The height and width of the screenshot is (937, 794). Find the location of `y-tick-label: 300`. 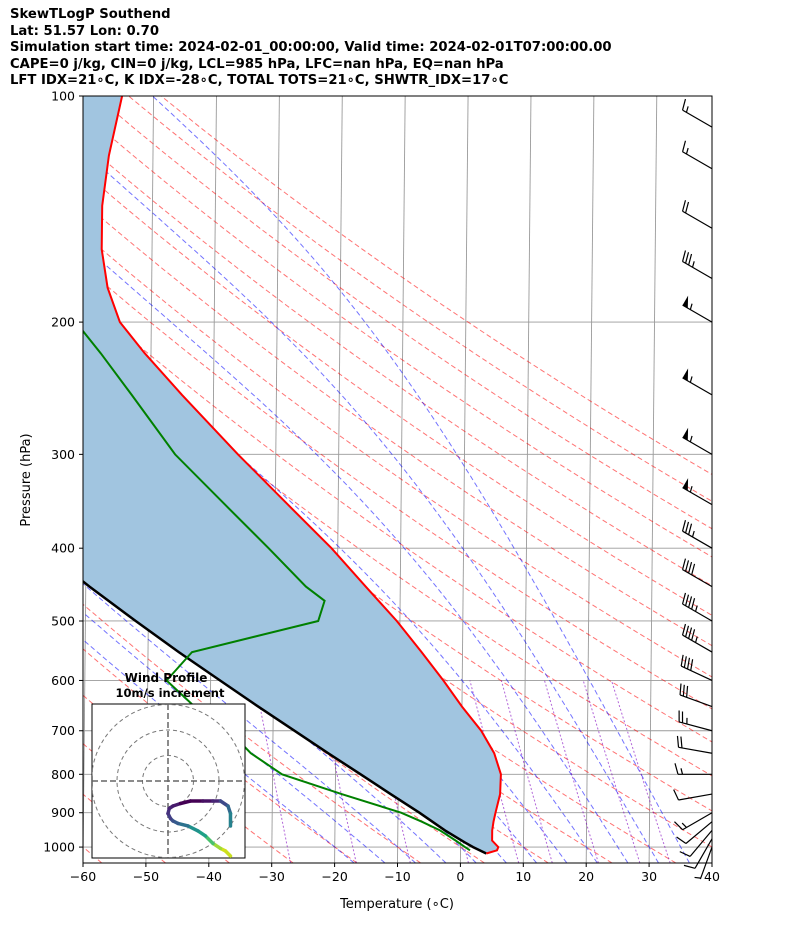

y-tick-label: 300 is located at coordinates (63, 454).